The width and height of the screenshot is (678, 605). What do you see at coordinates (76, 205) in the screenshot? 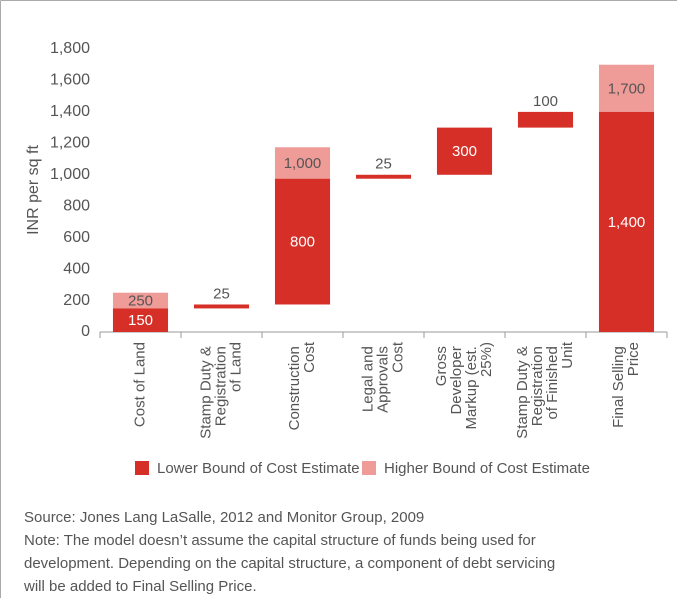
I see `y-tick-label: 800` at bounding box center [76, 205].